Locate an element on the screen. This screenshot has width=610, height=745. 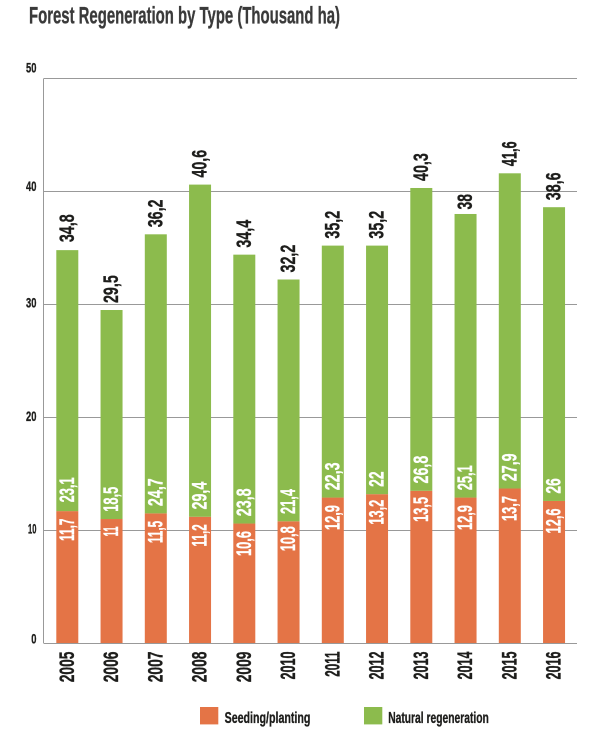
svg-text: 32,2 is located at coordinates (288, 259).